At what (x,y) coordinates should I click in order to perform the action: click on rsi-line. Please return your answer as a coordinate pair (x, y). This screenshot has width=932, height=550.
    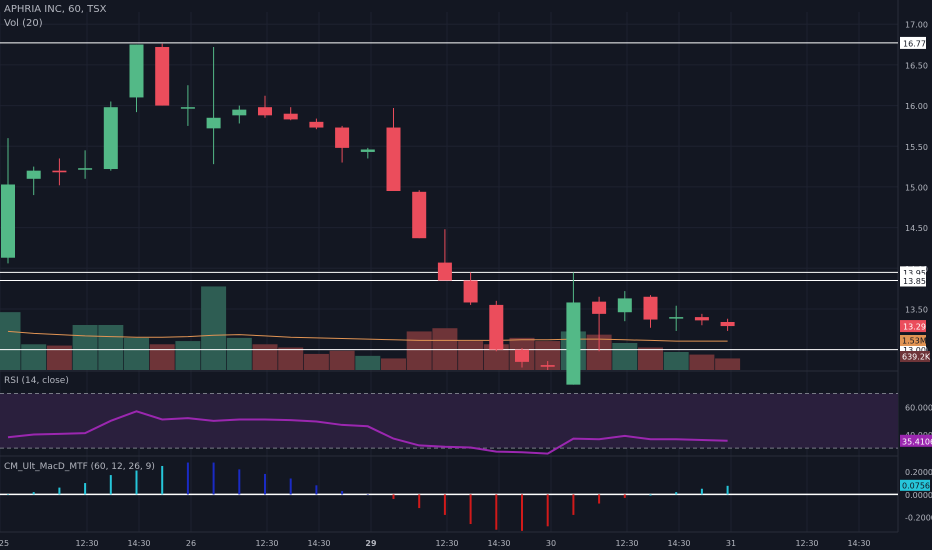
    Looking at the image, I should click on (367, 432).